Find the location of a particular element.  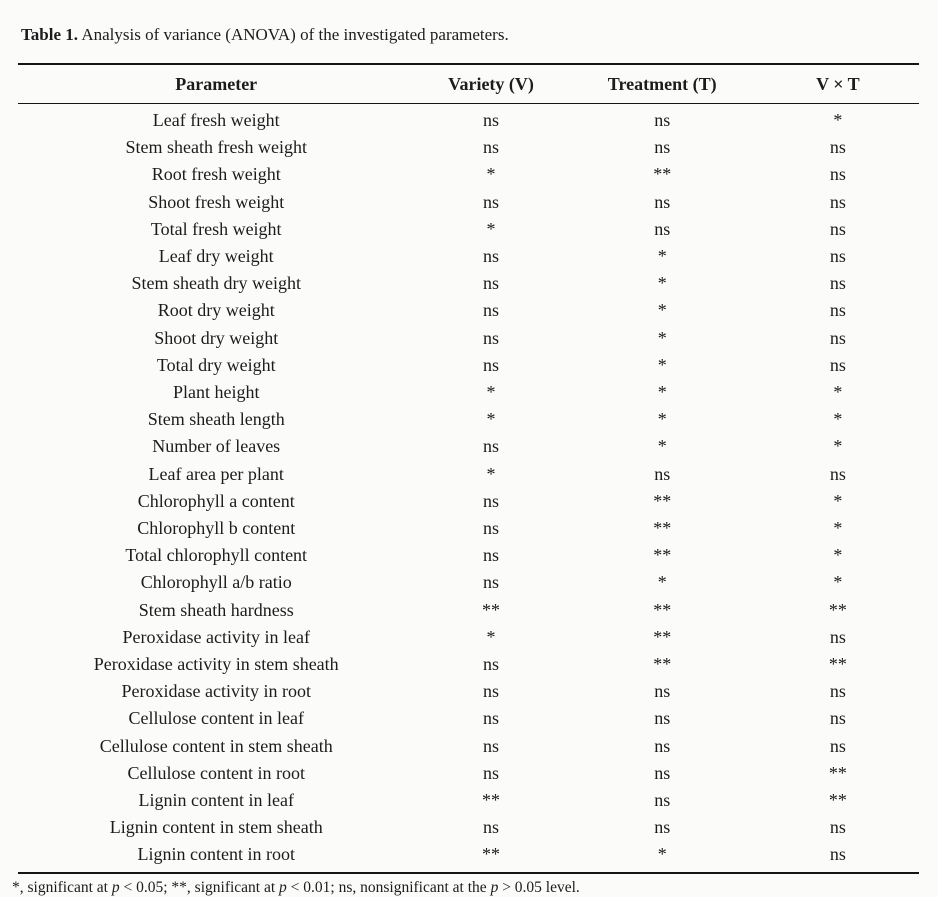

cell-parameter: Chlorophyll a/b ratio is located at coordinates (216, 582).